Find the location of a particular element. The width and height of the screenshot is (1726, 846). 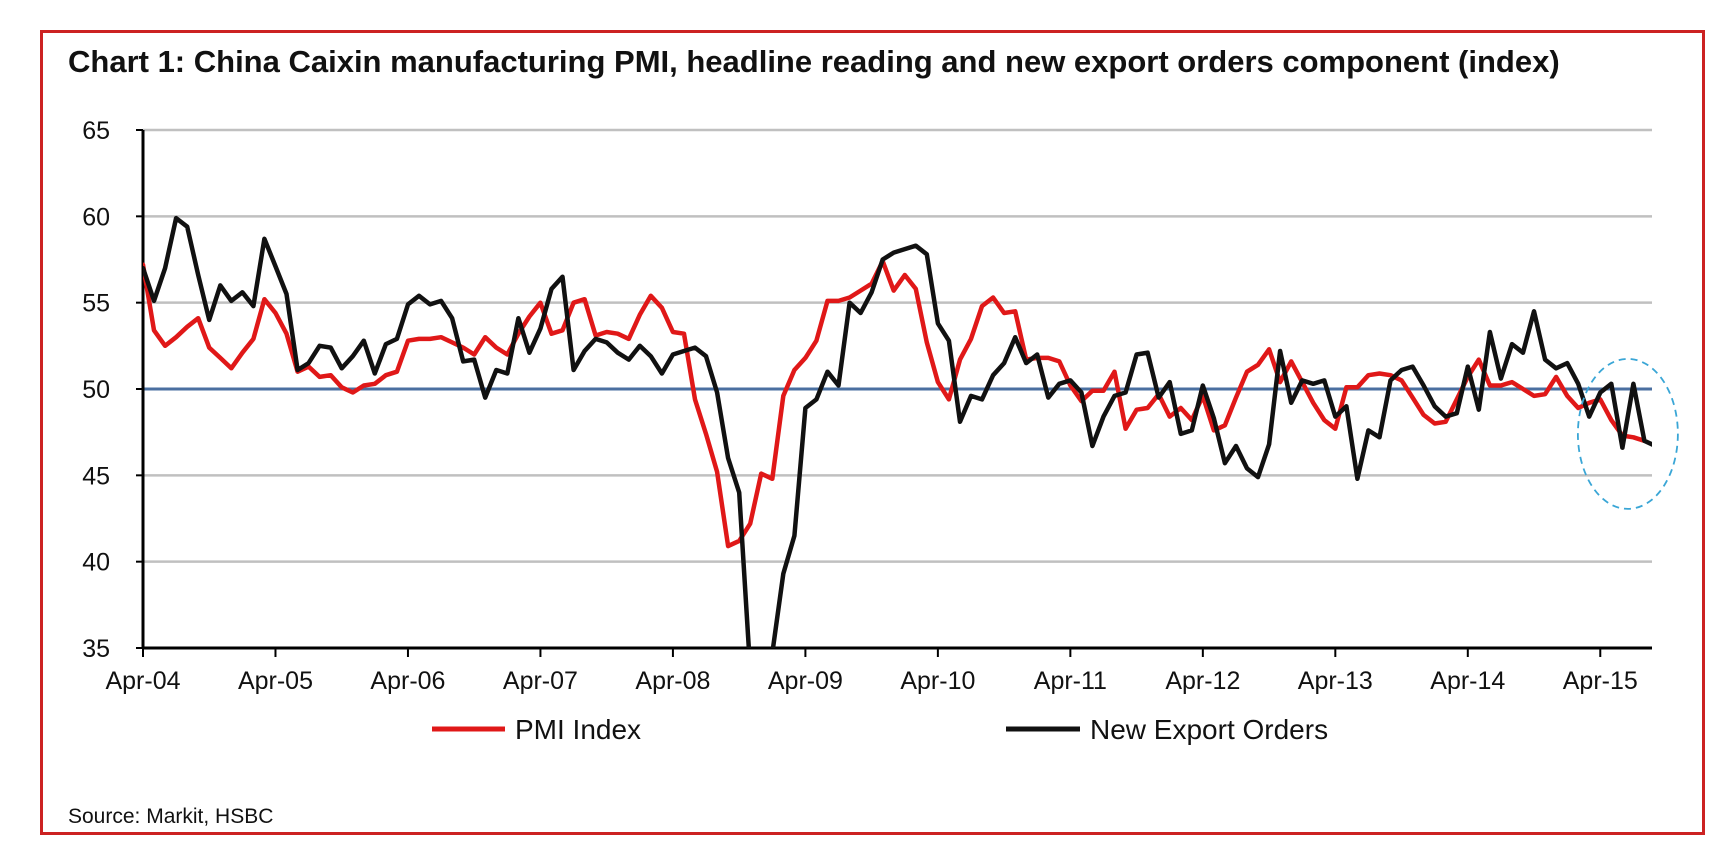

highlight-ellipse is located at coordinates (1627, 433).